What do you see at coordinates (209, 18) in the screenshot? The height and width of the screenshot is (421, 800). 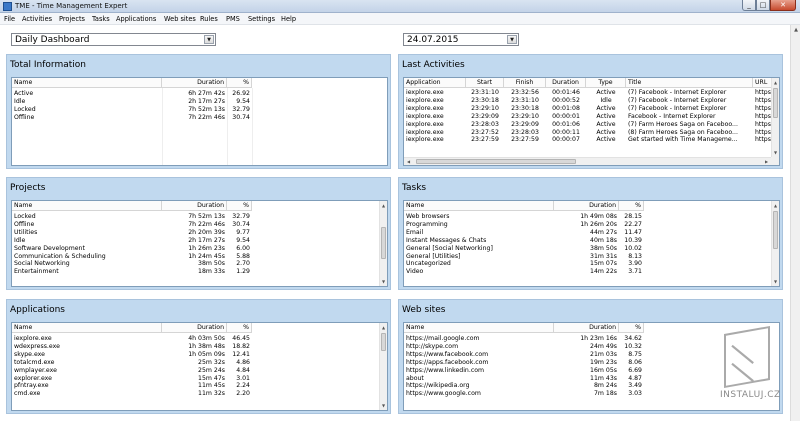 I see `menu-rules: Rules` at bounding box center [209, 18].